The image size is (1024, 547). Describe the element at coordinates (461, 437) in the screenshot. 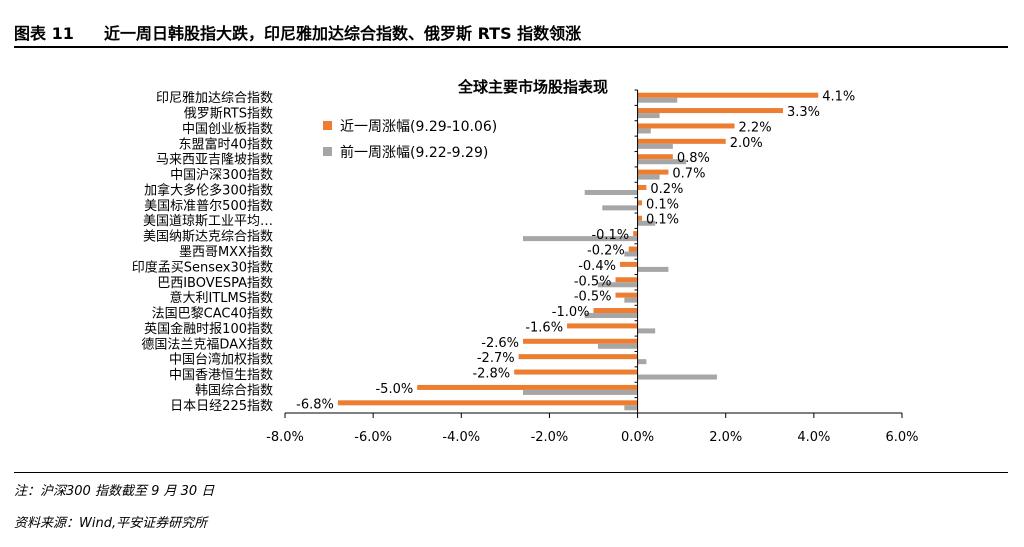

I see `x-tick-label: -4.0%` at that location.